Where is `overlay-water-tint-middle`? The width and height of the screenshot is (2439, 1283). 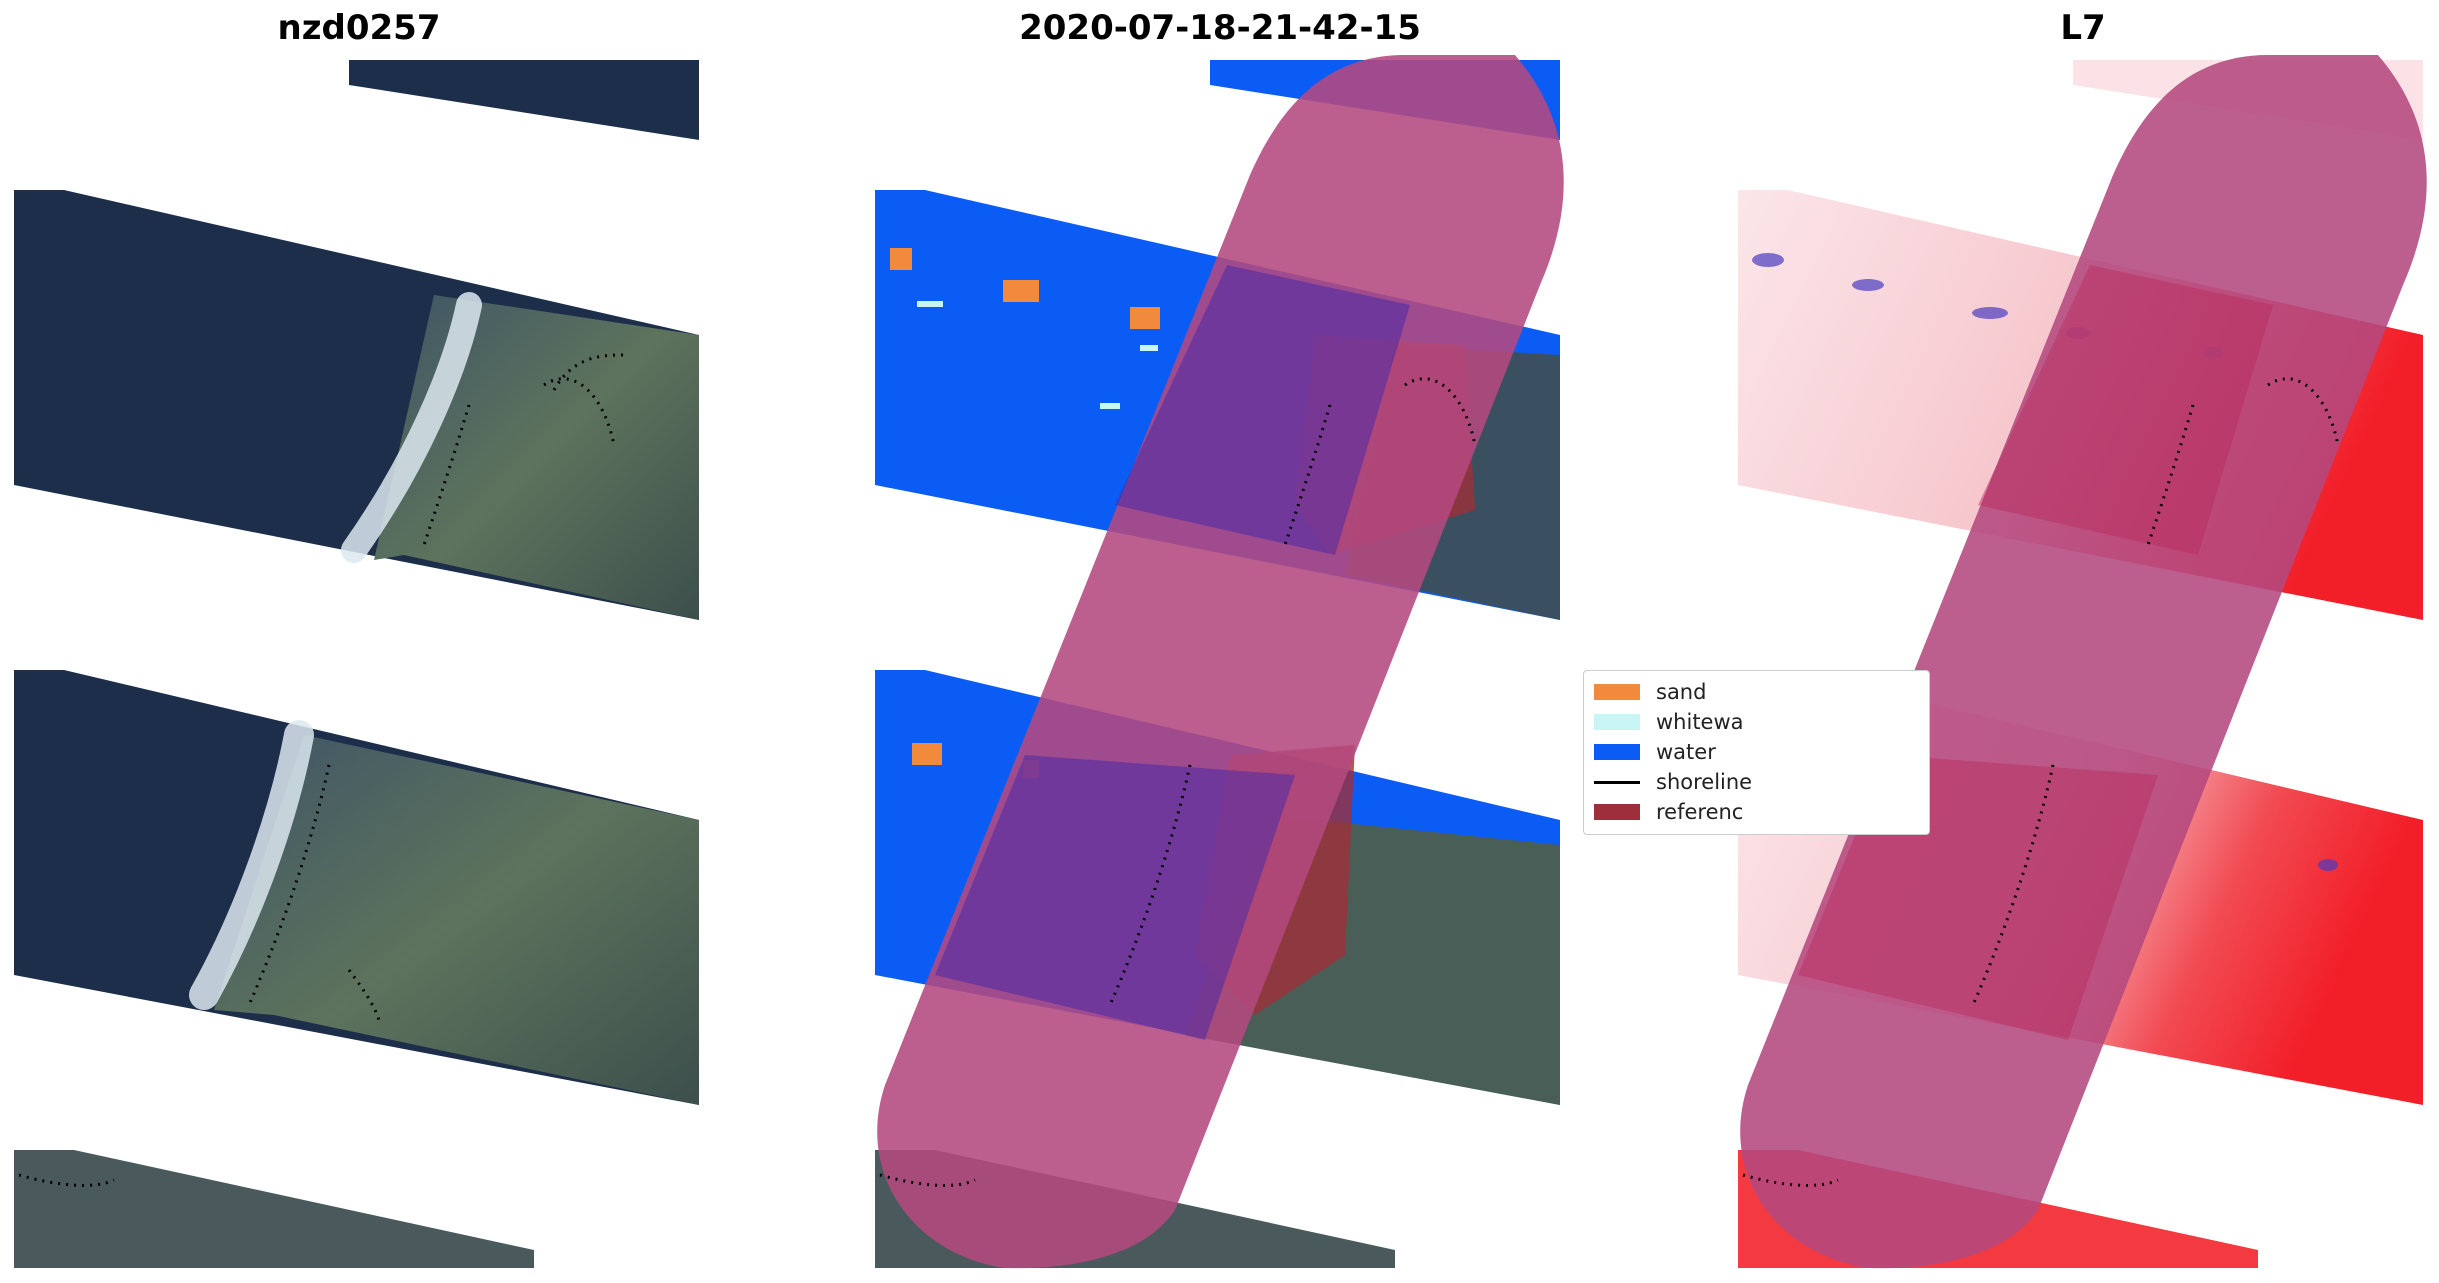
overlay-water-tint-middle is located at coordinates (1262, 410).